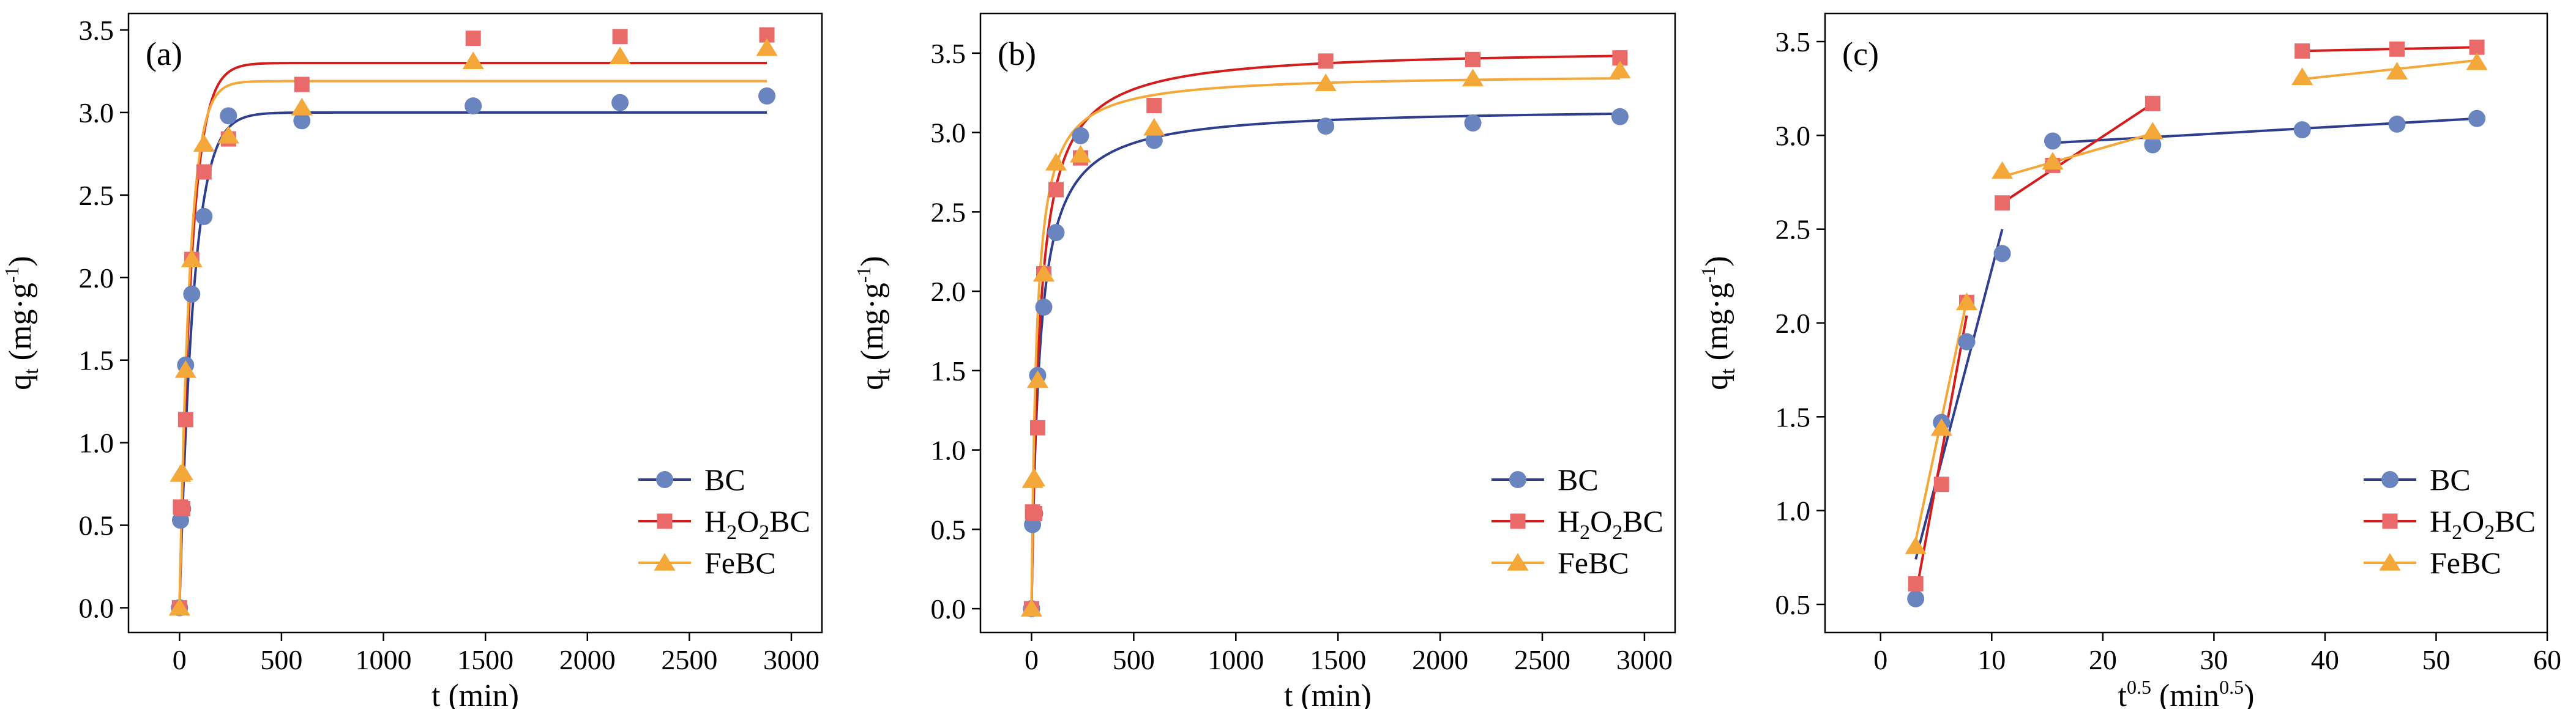 The width and height of the screenshot is (2576, 709). Describe the element at coordinates (1941, 455) in the screenshot. I see `segment-line-h2o2bc` at that location.